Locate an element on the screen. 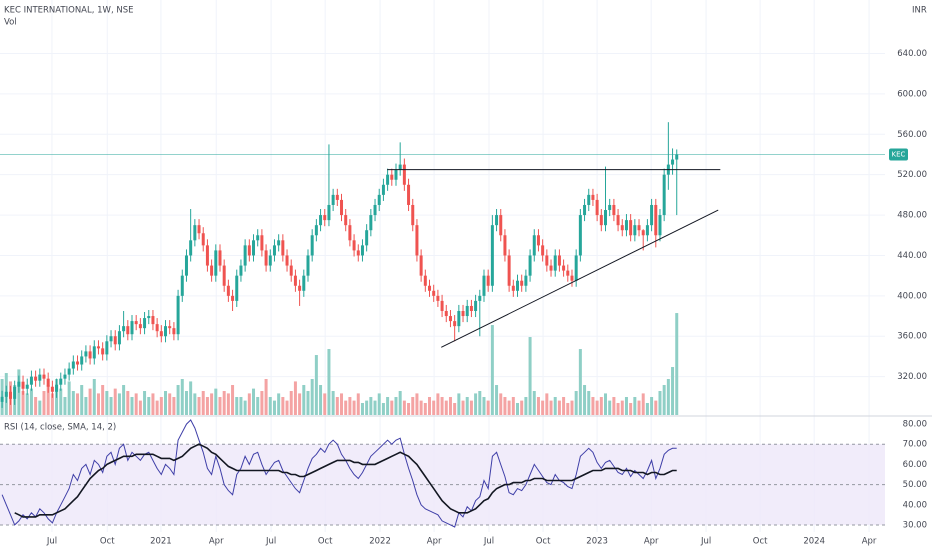 The width and height of the screenshot is (932, 550). volume-label: Vol is located at coordinates (10, 23).